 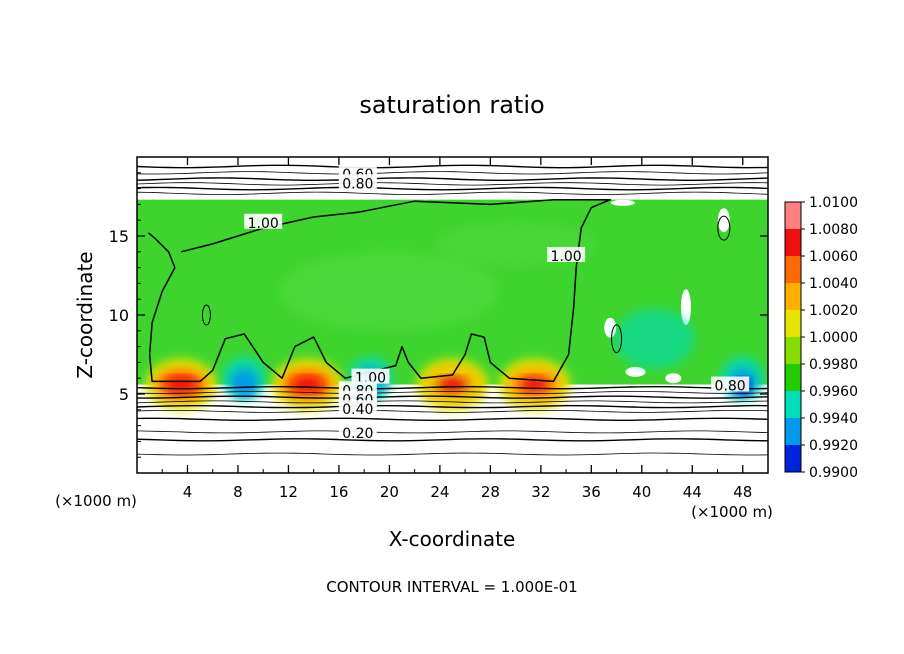 I want to click on x-tick-label: 36, so click(x=591, y=492).